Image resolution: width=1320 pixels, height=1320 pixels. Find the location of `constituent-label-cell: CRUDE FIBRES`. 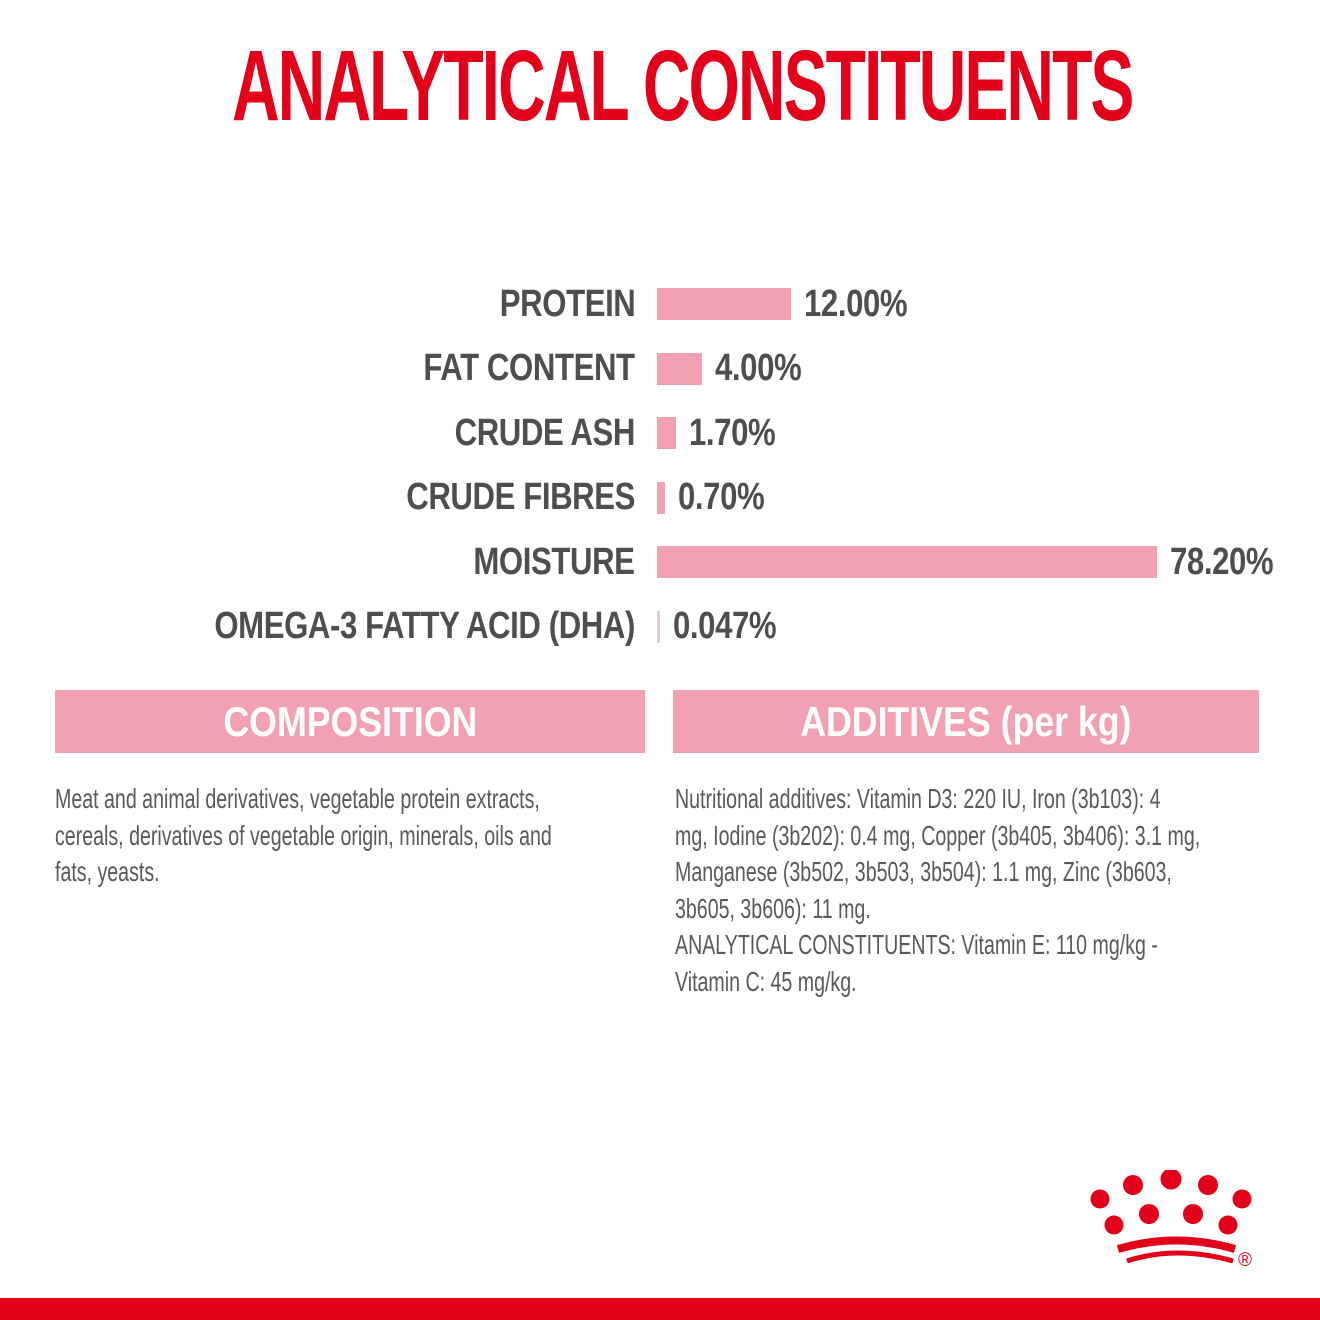

constituent-label-cell: CRUDE FIBRES is located at coordinates (317, 497).